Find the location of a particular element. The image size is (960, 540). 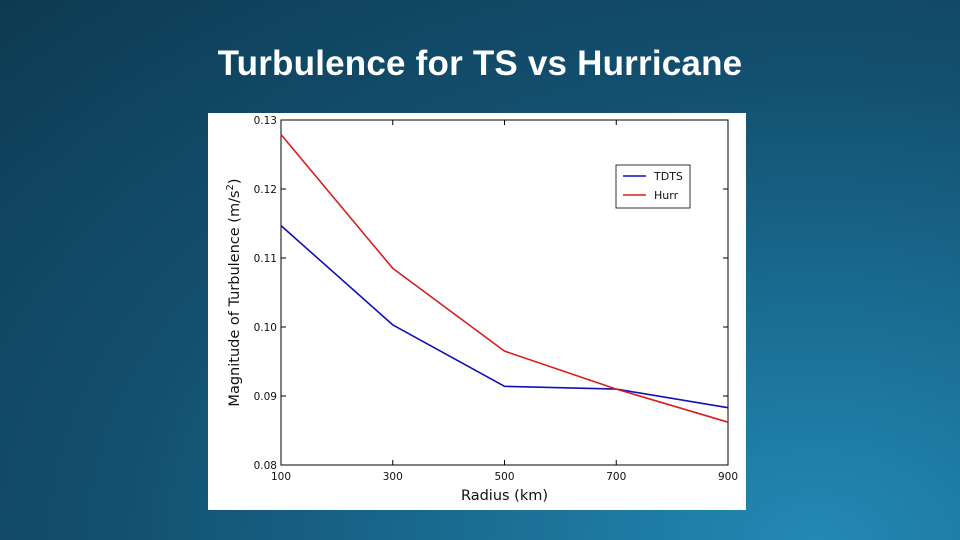

y-tick-label: 0.12 is located at coordinates (265, 190).